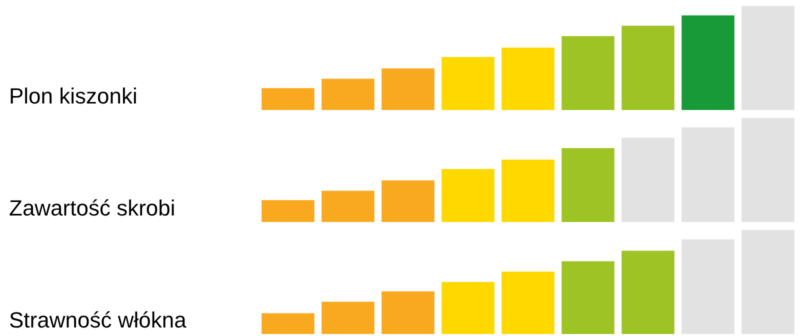  What do you see at coordinates (92, 208) in the screenshot?
I see `text: Zawartość skrobi` at bounding box center [92, 208].